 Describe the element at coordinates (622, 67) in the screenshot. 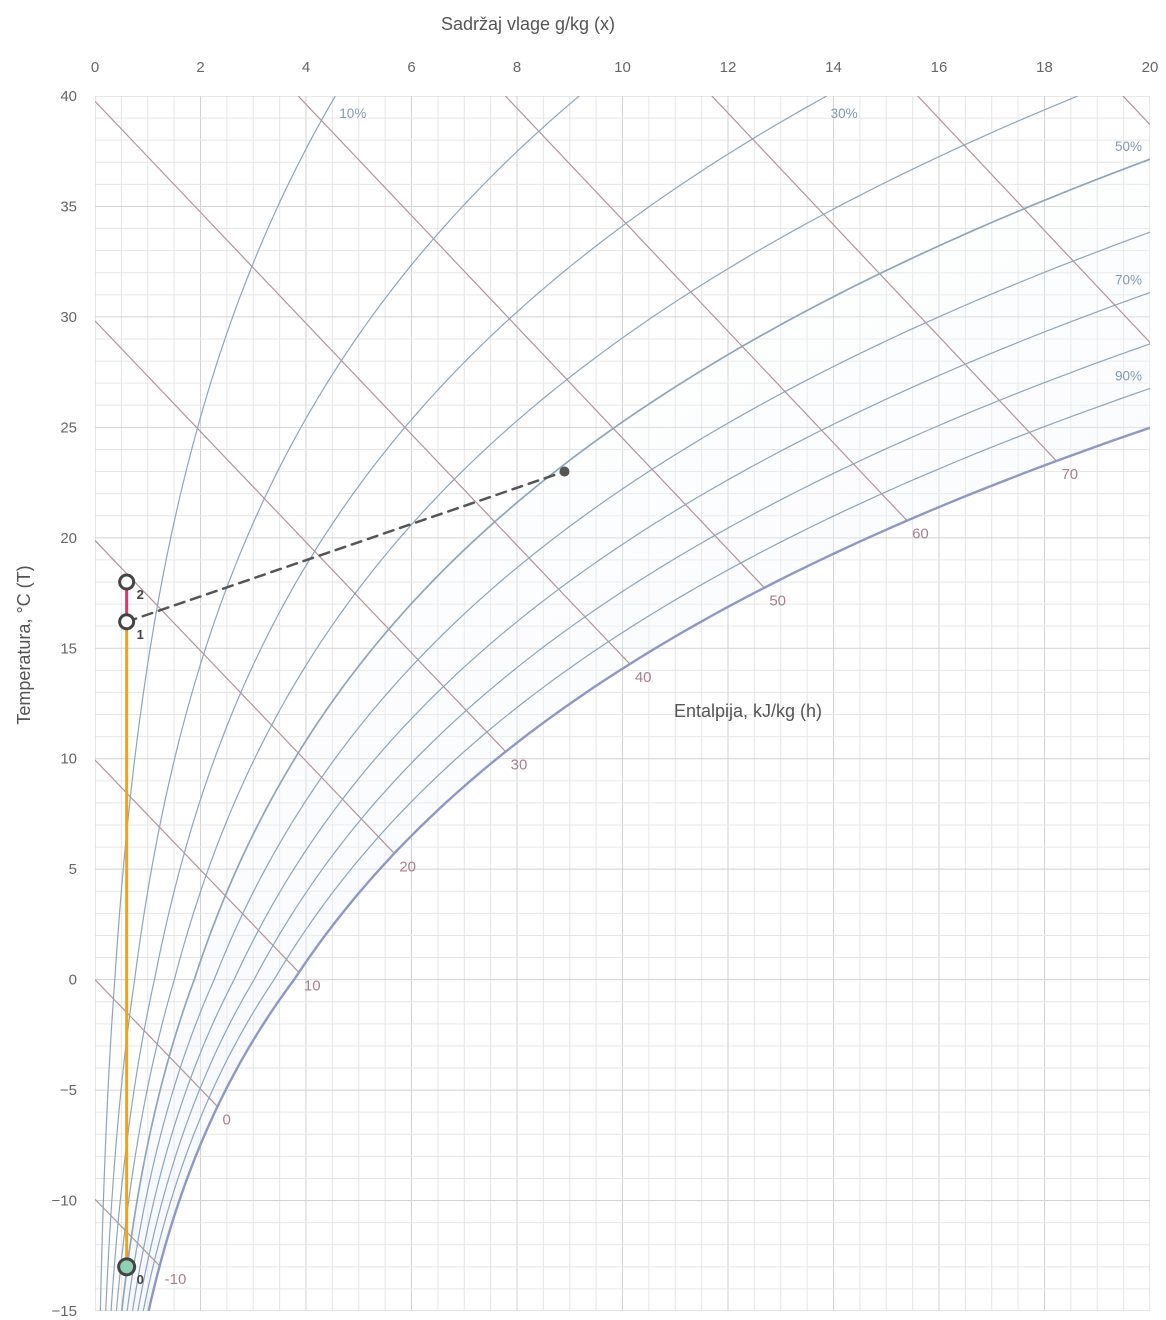

I see `x-tick-label: 10` at that location.